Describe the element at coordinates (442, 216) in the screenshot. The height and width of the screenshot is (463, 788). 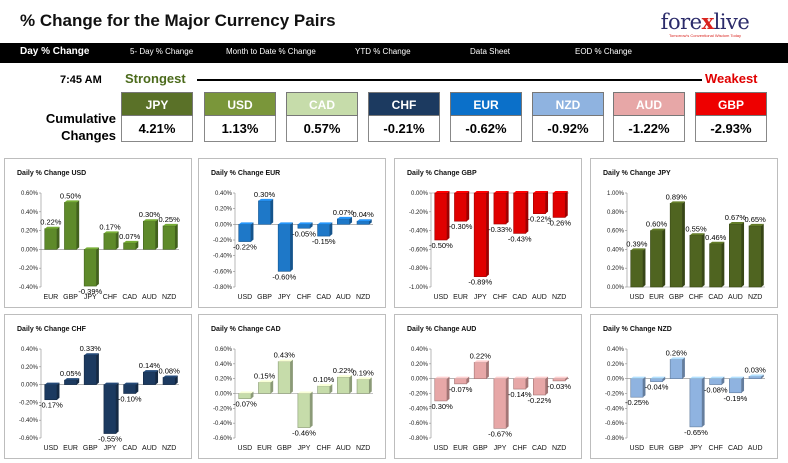
I see `bar-usd` at that location.